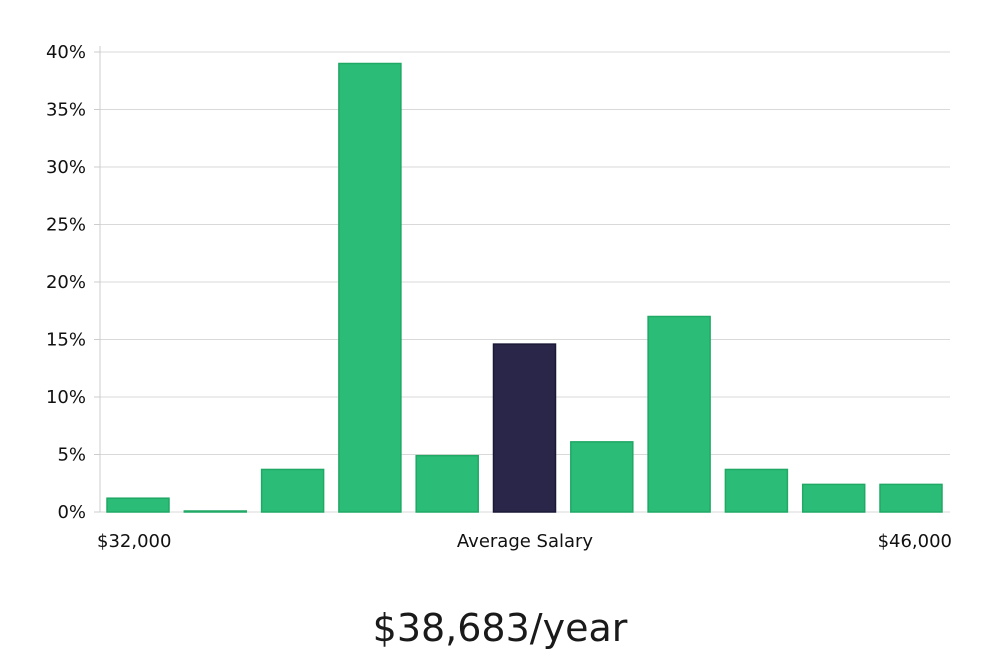 The width and height of the screenshot is (1000, 660). What do you see at coordinates (66, 225) in the screenshot?
I see `y-tick-label: 25%` at bounding box center [66, 225].